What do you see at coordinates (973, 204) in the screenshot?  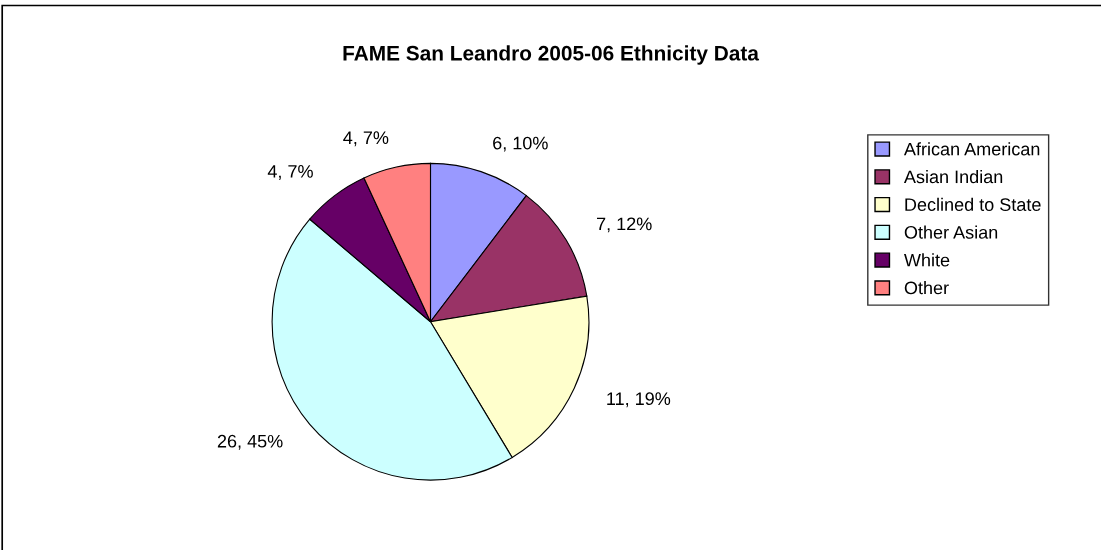 I see `legend-label: Declined to State` at bounding box center [973, 204].